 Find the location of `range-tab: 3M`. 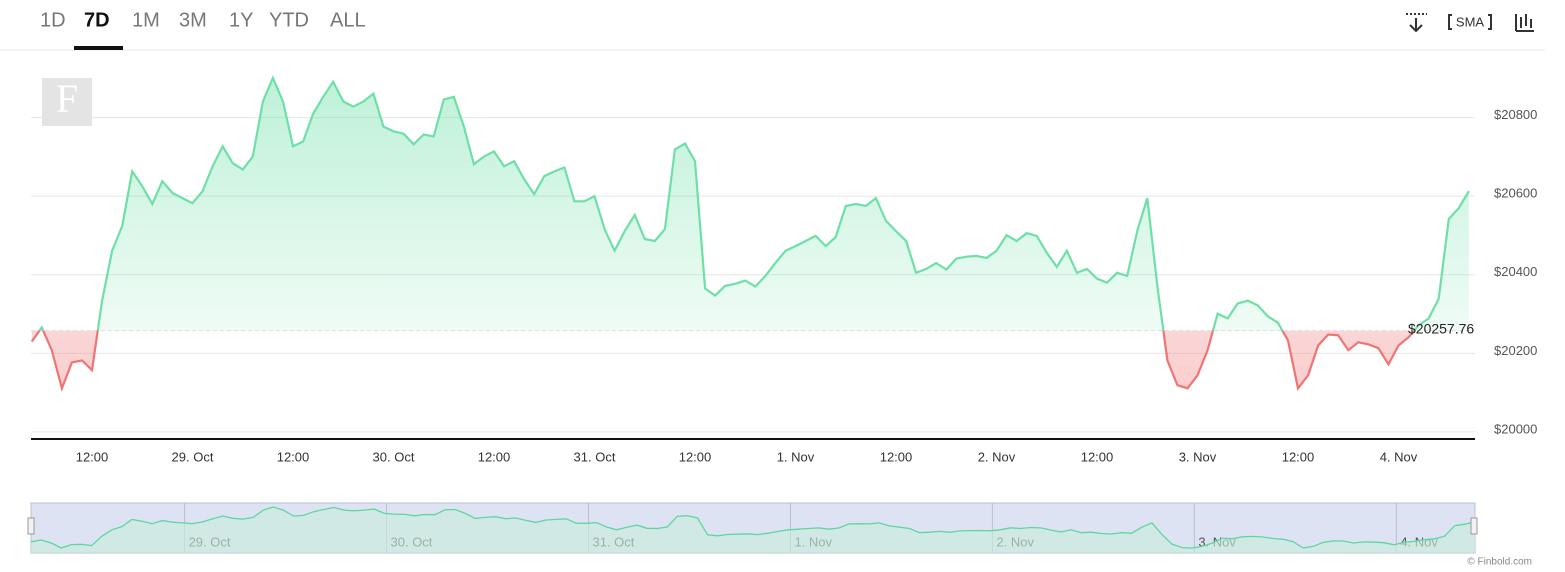

range-tab: 3M is located at coordinates (193, 20).